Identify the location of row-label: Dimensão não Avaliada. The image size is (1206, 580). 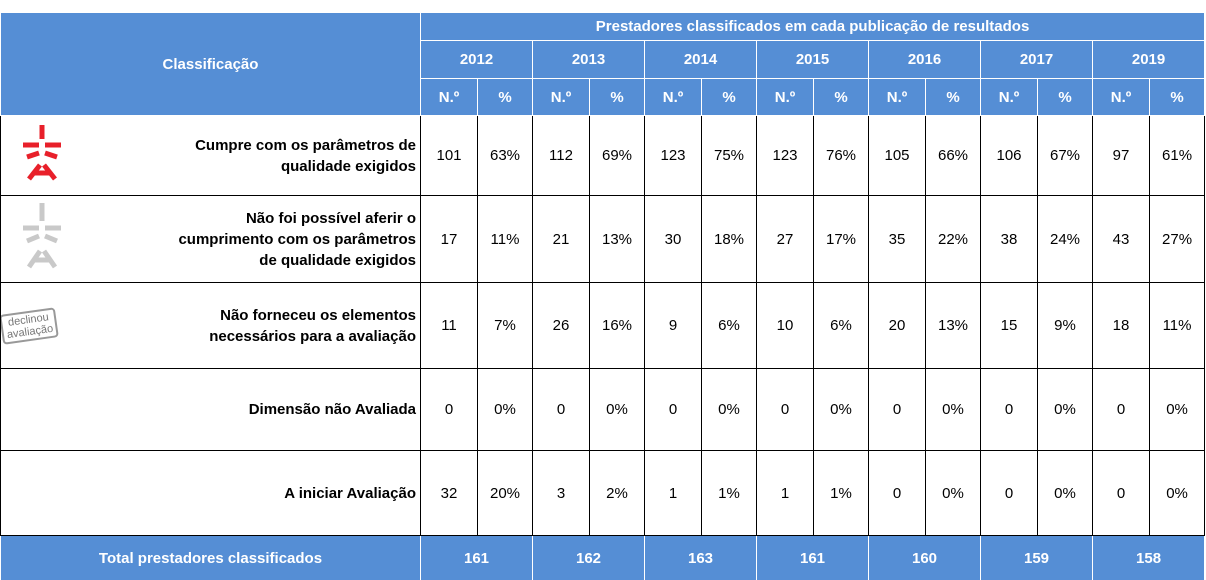
(210, 409).